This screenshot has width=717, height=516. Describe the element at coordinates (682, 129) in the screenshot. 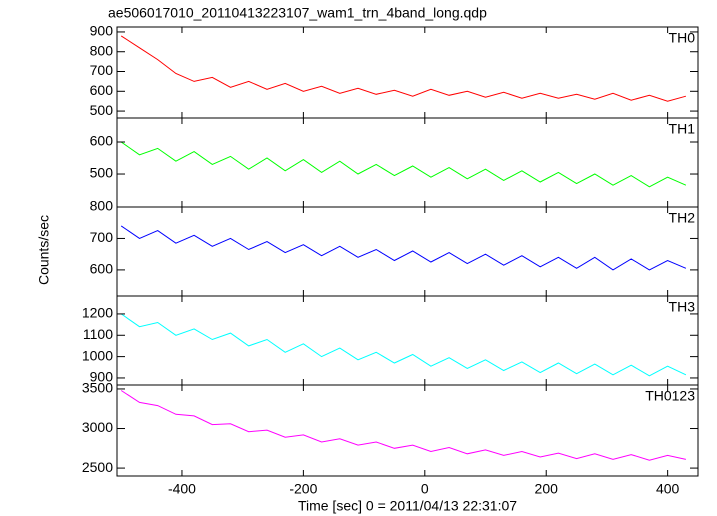

I see `series-label: TH1` at that location.